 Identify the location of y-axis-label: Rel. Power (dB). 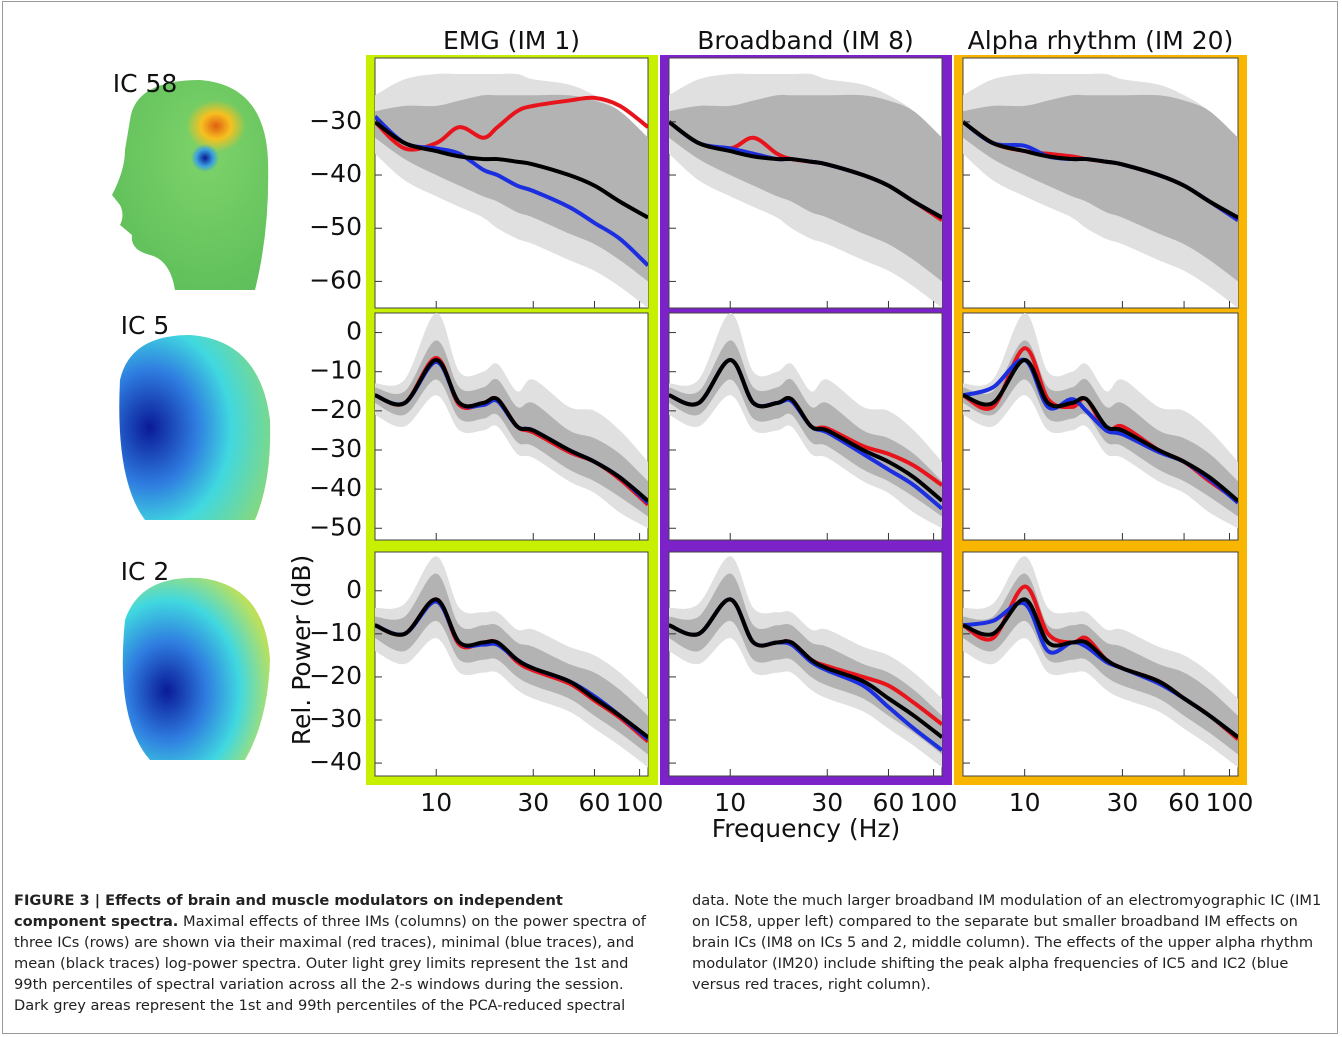
(301, 650).